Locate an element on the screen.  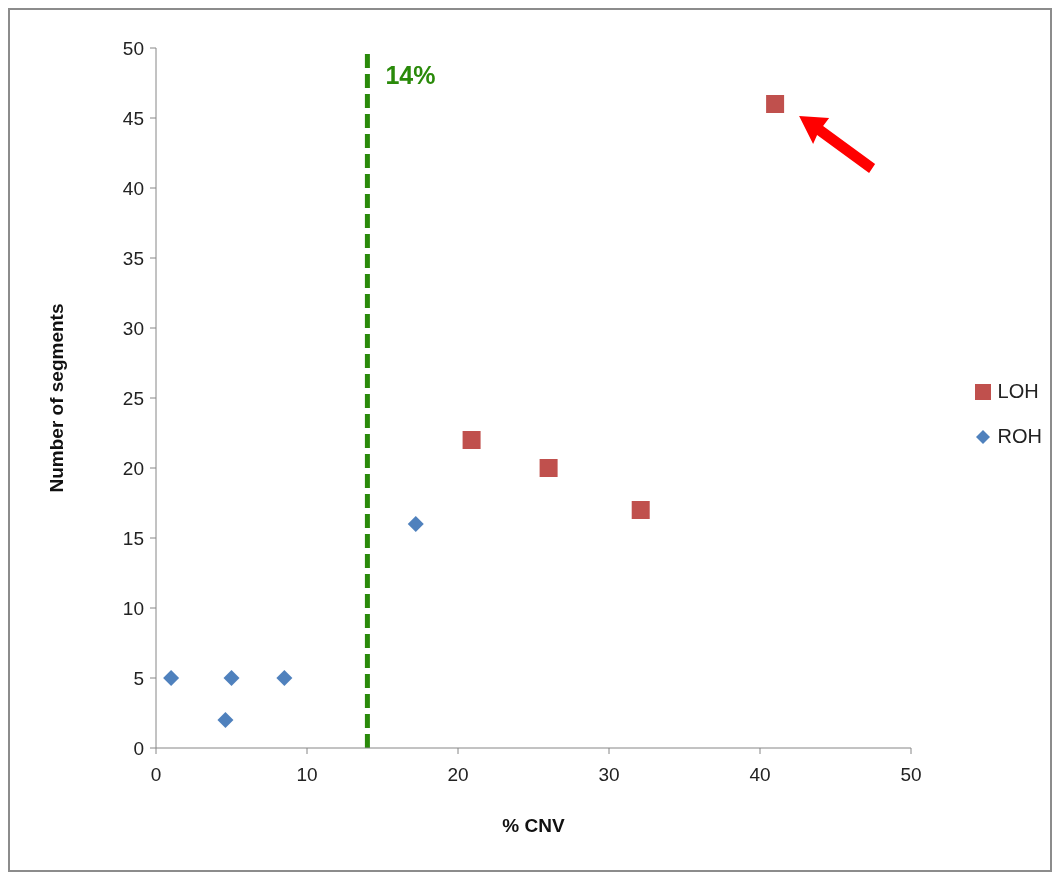
x-tick-label: 40 is located at coordinates (760, 775).